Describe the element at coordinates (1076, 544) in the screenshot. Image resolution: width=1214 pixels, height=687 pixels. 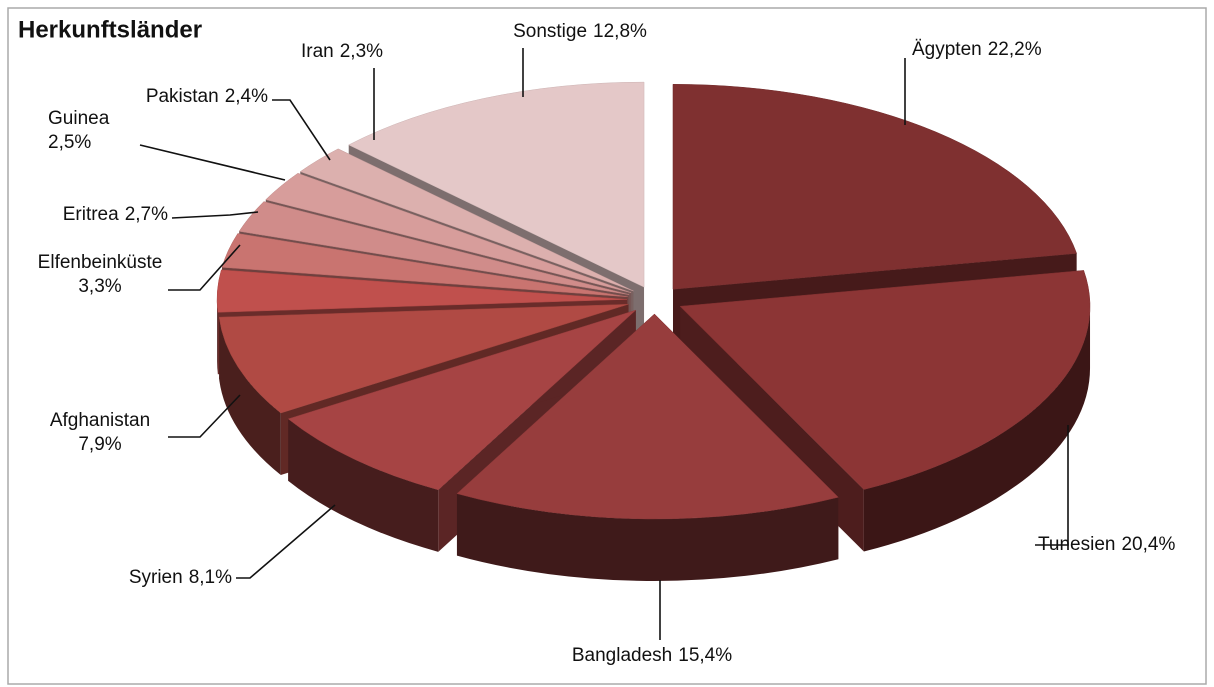
I see `label-name: Tunesien` at that location.